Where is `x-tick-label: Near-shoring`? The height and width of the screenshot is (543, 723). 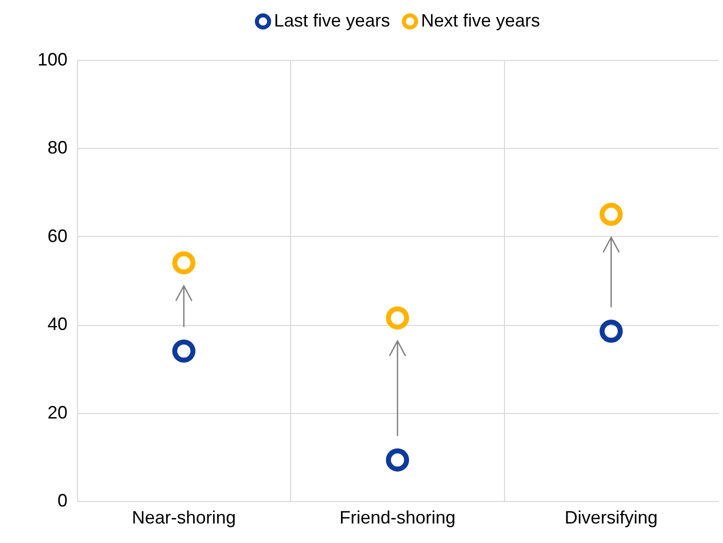 x-tick-label: Near-shoring is located at coordinates (184, 518).